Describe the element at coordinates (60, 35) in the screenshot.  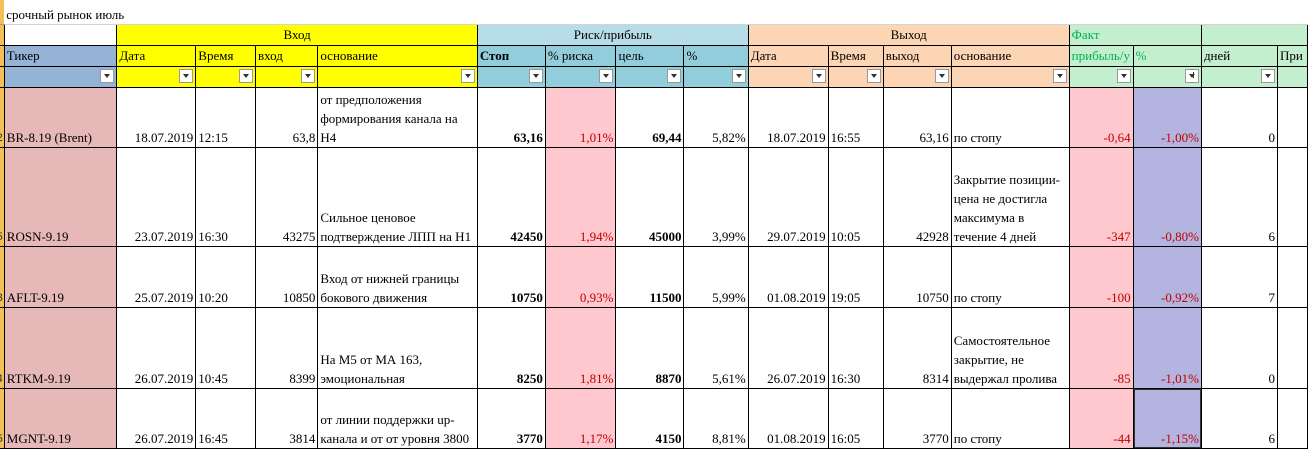
I see `group-blank` at that location.